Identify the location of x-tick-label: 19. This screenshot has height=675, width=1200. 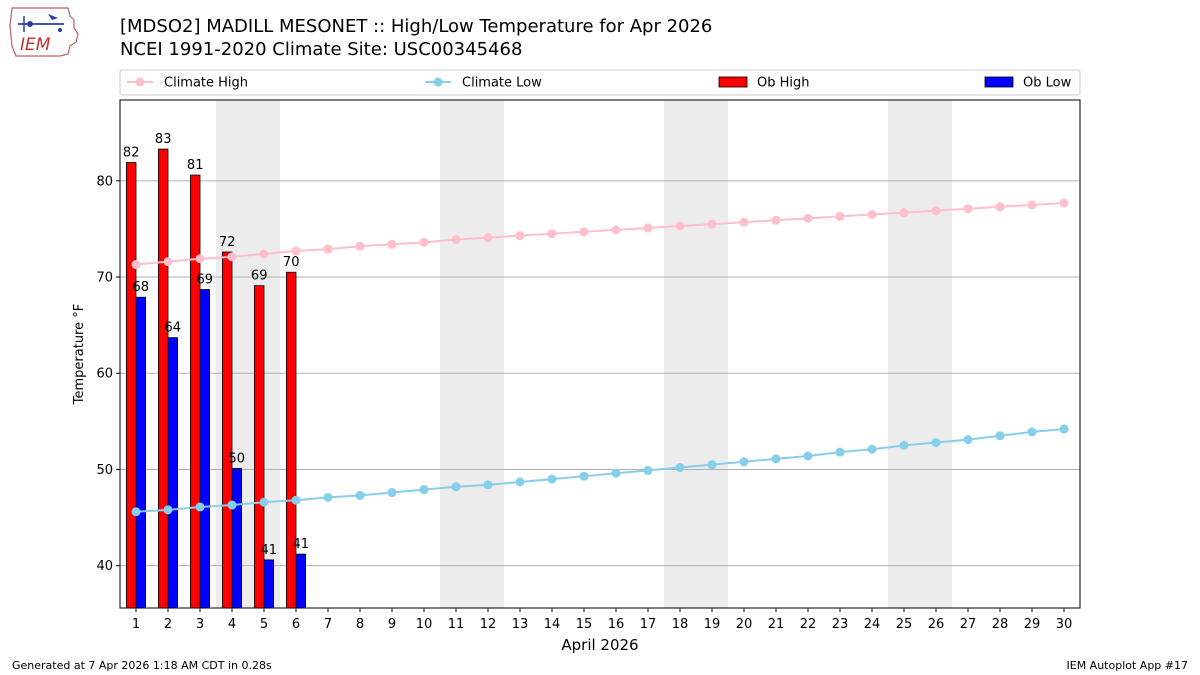
(712, 624).